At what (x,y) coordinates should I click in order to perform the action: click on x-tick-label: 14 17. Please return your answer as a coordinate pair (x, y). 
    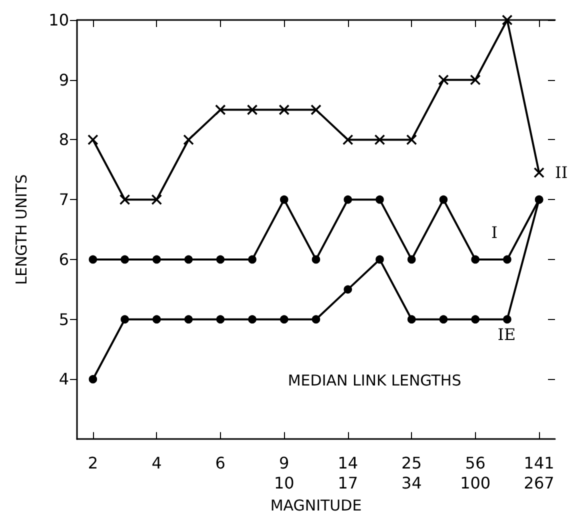
    Looking at the image, I should click on (348, 473).